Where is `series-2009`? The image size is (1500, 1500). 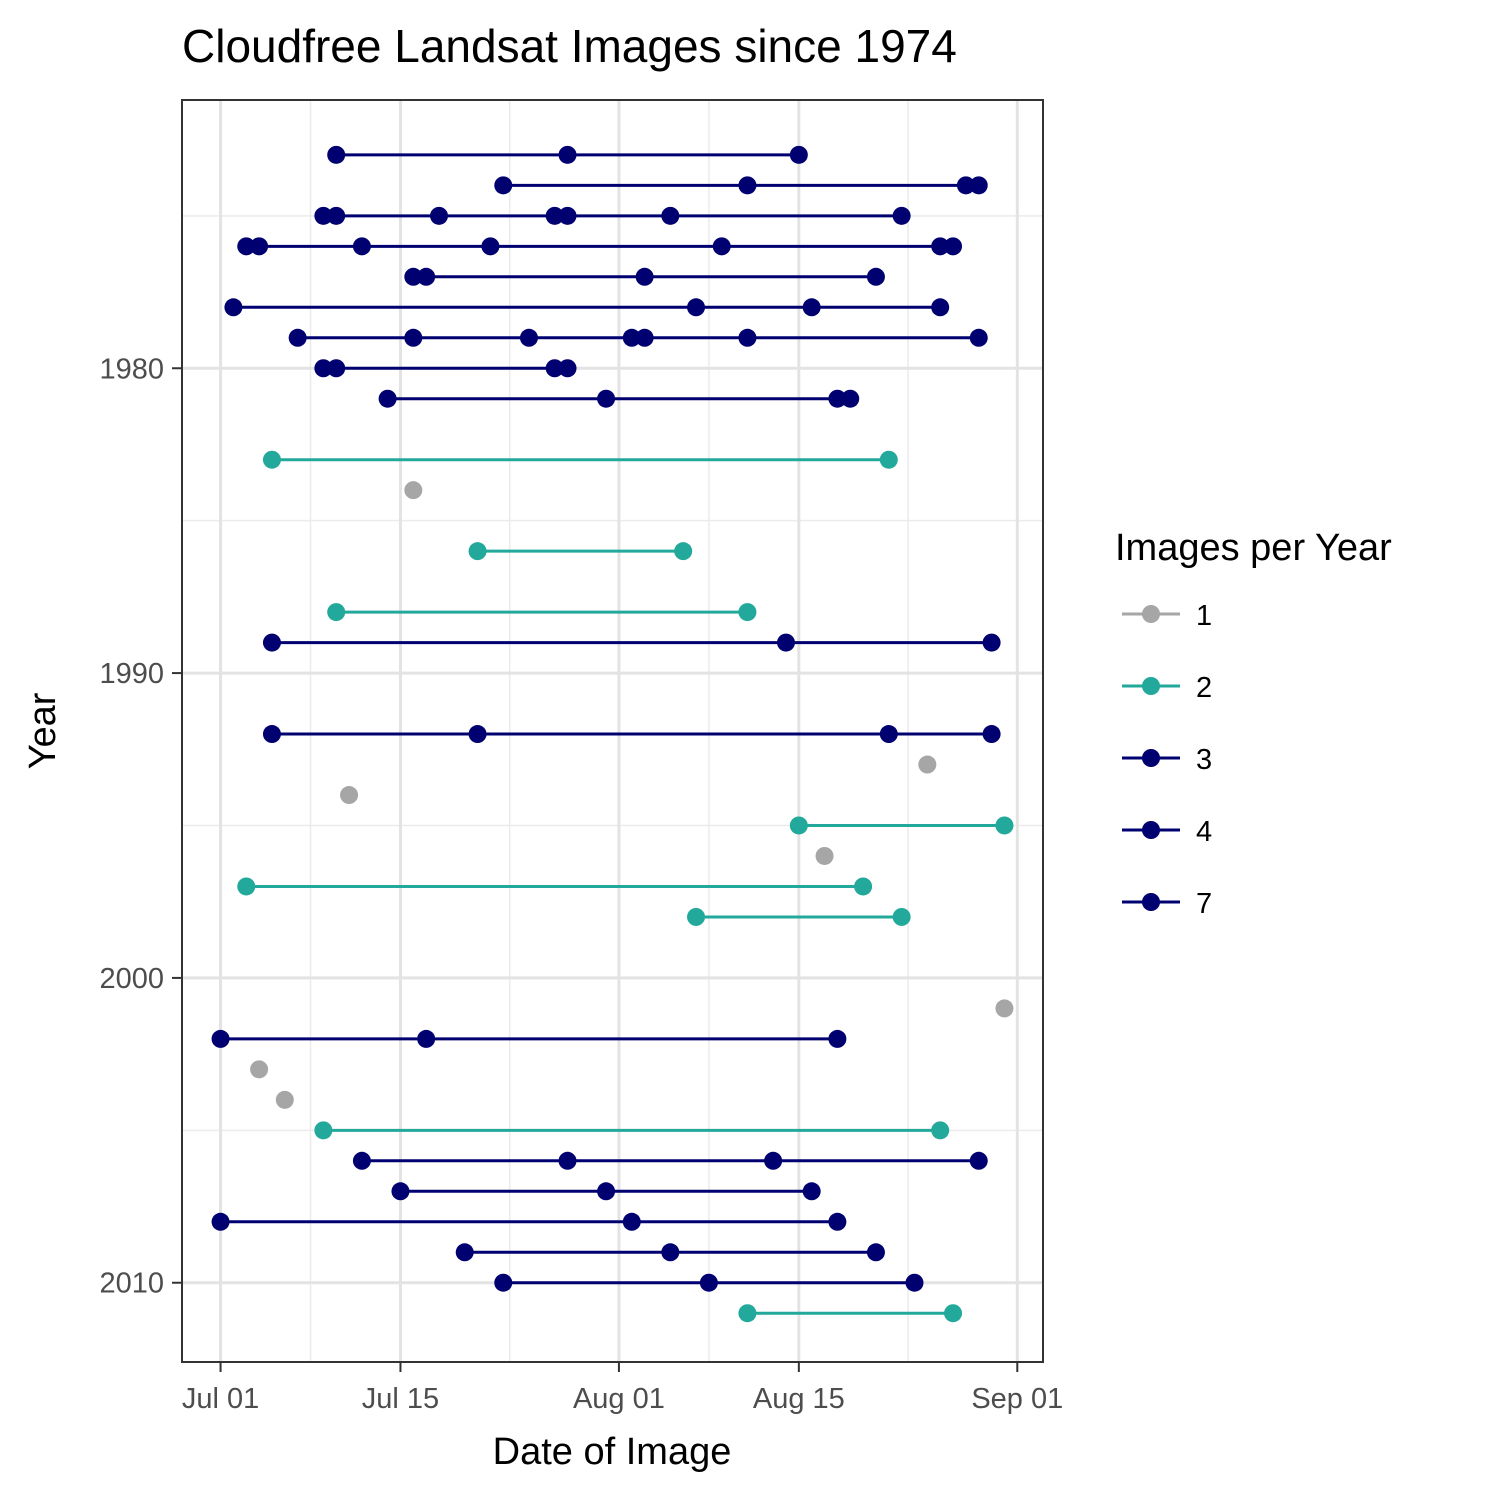
series-2009 is located at coordinates (670, 1252).